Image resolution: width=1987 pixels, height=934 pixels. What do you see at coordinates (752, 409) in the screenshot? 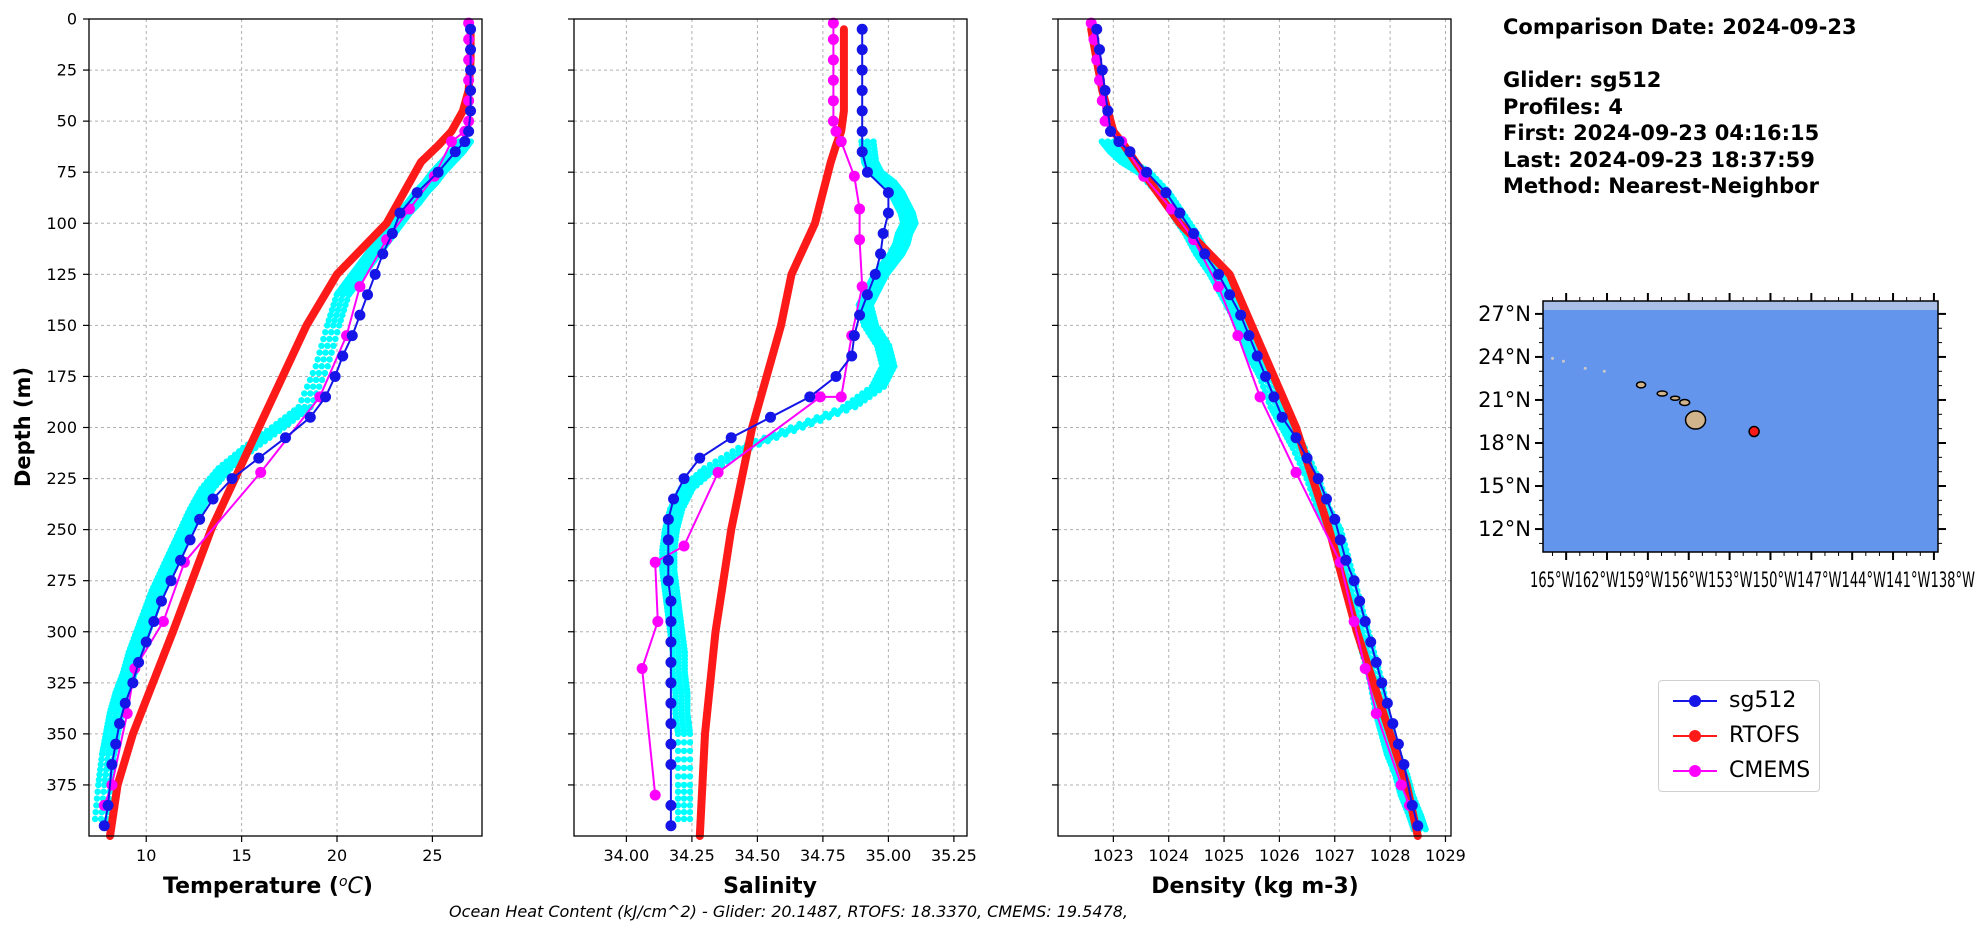
I see `series-cmems` at bounding box center [752, 409].